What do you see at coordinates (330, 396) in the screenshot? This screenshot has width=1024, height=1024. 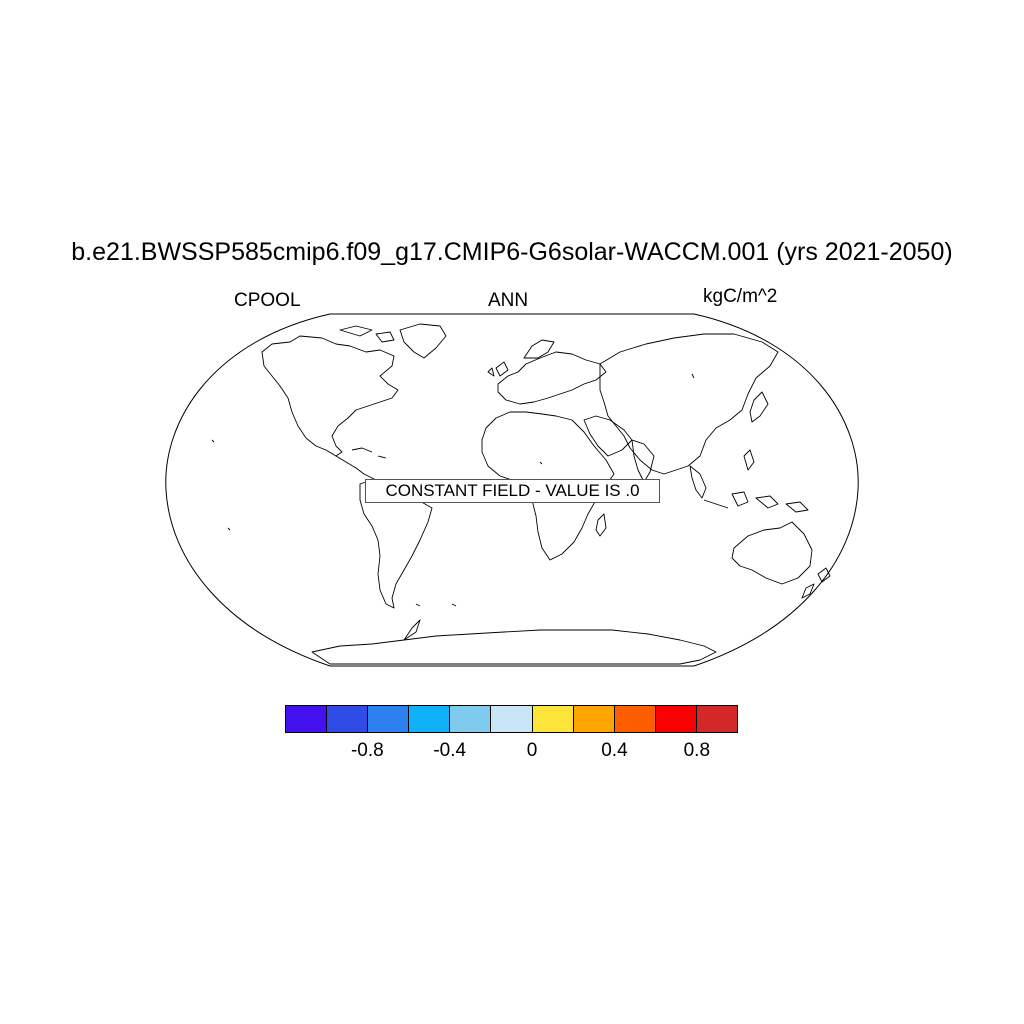 I see `coast-north-america` at bounding box center [330, 396].